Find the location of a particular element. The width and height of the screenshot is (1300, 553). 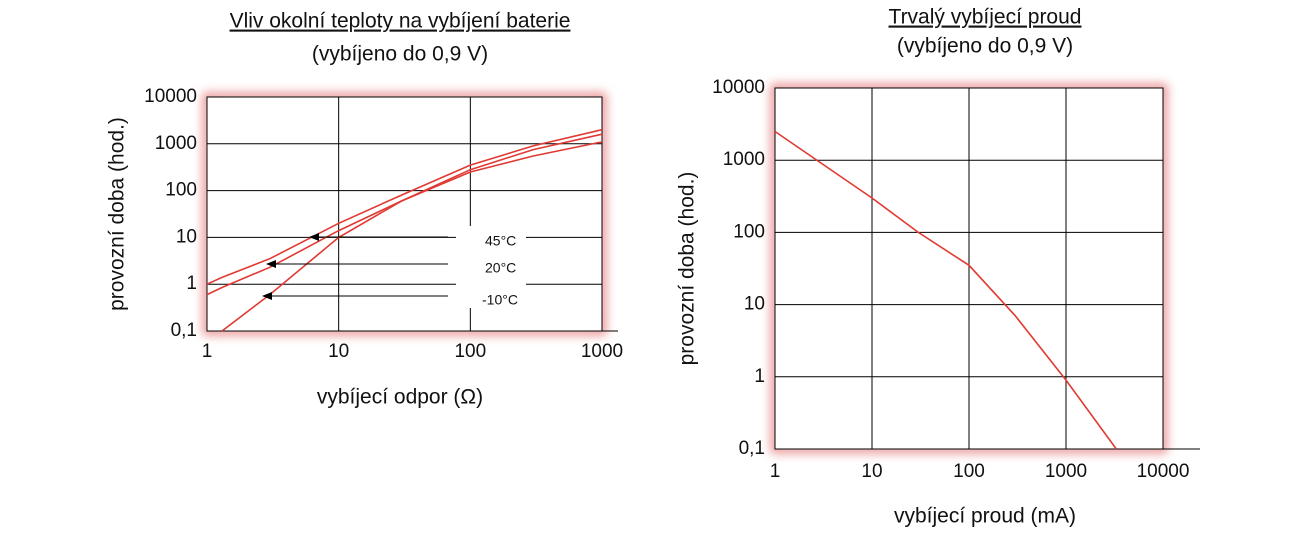

x-axis-label: vybíjecí odpor (Ω) is located at coordinates (400, 397).